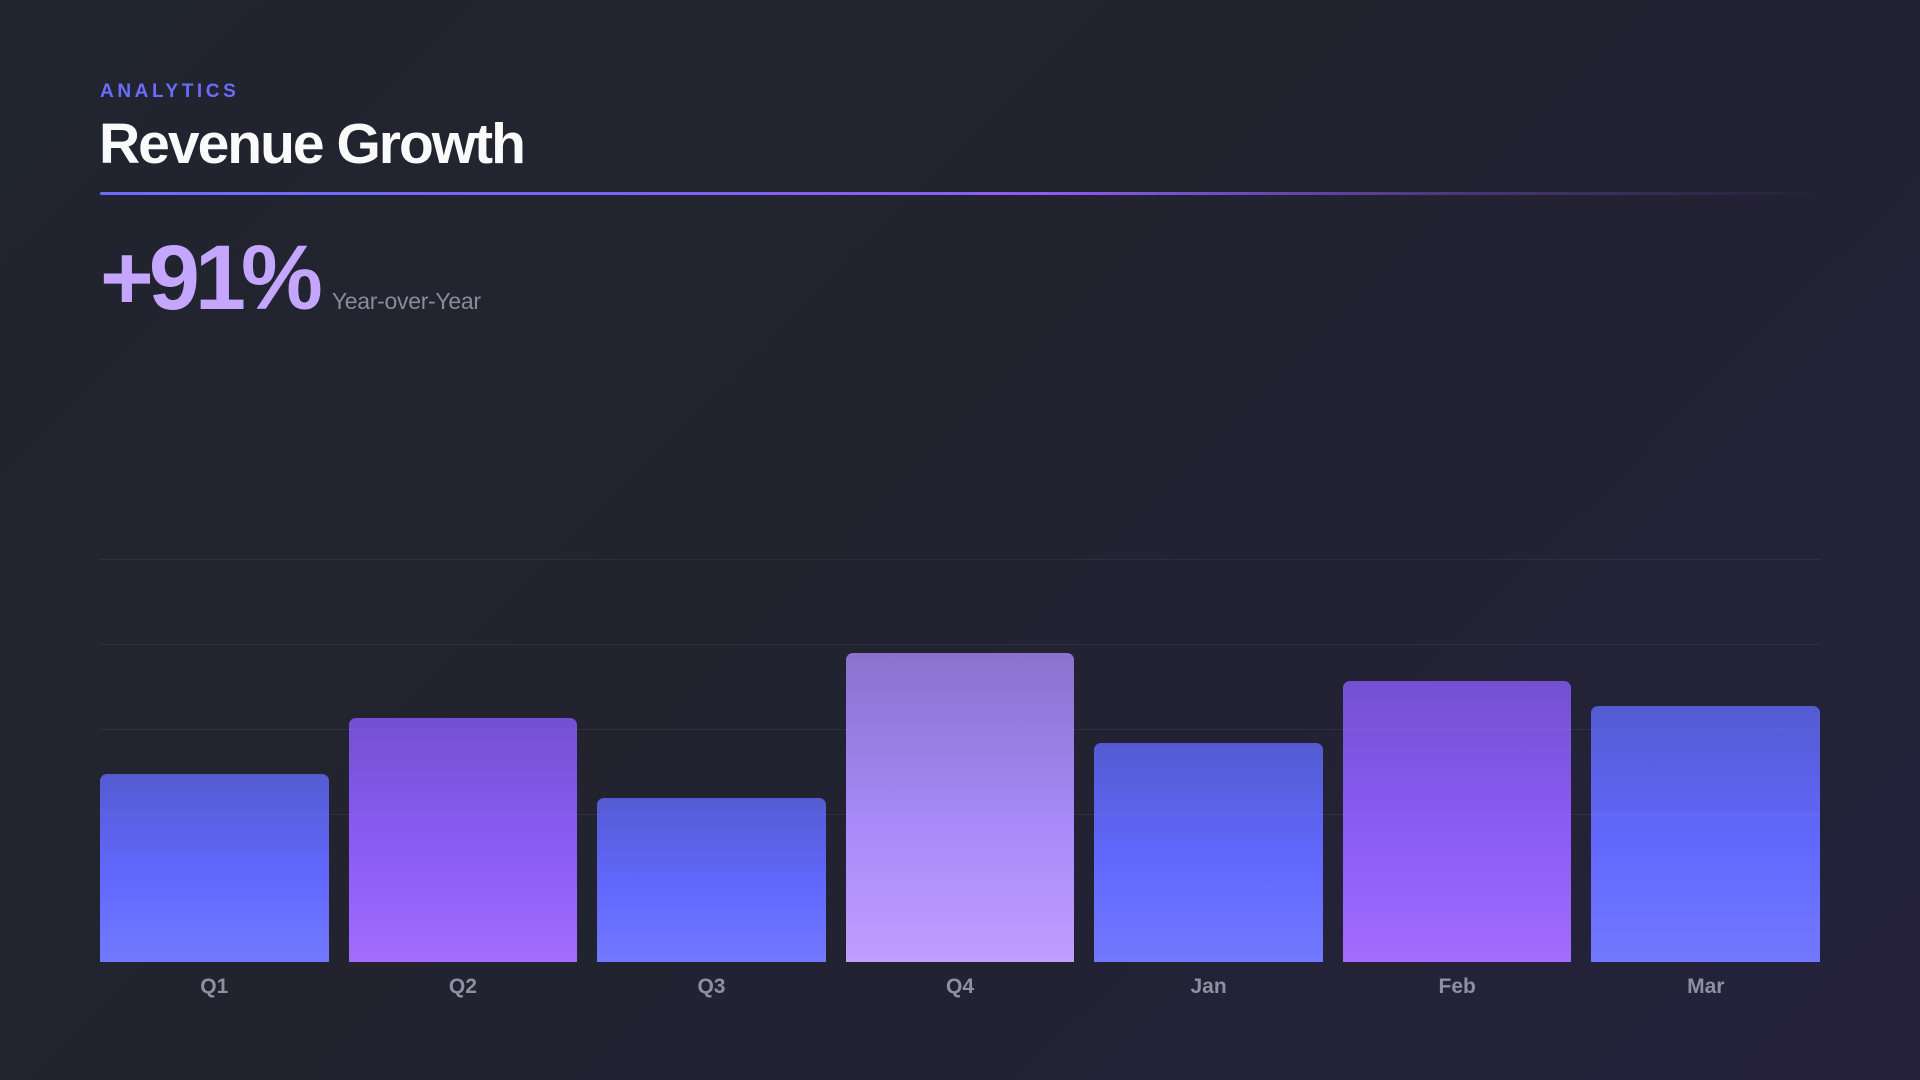 The height and width of the screenshot is (1080, 1920). I want to click on x-axis-label: Q4, so click(960, 986).